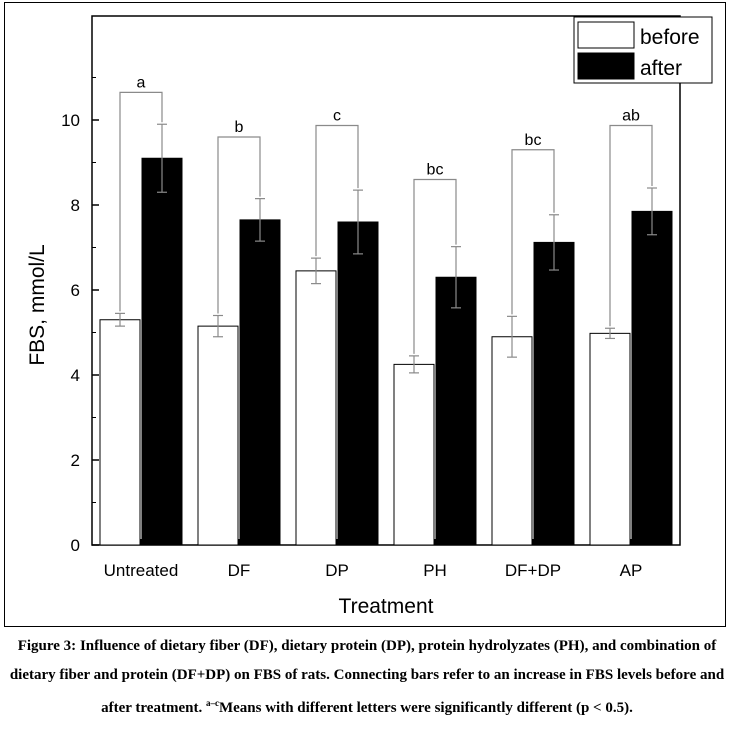 Image resolution: width=734 pixels, height=748 pixels. Describe the element at coordinates (47, 646) in the screenshot. I see `caption-figure-label: Figure 3:` at that location.